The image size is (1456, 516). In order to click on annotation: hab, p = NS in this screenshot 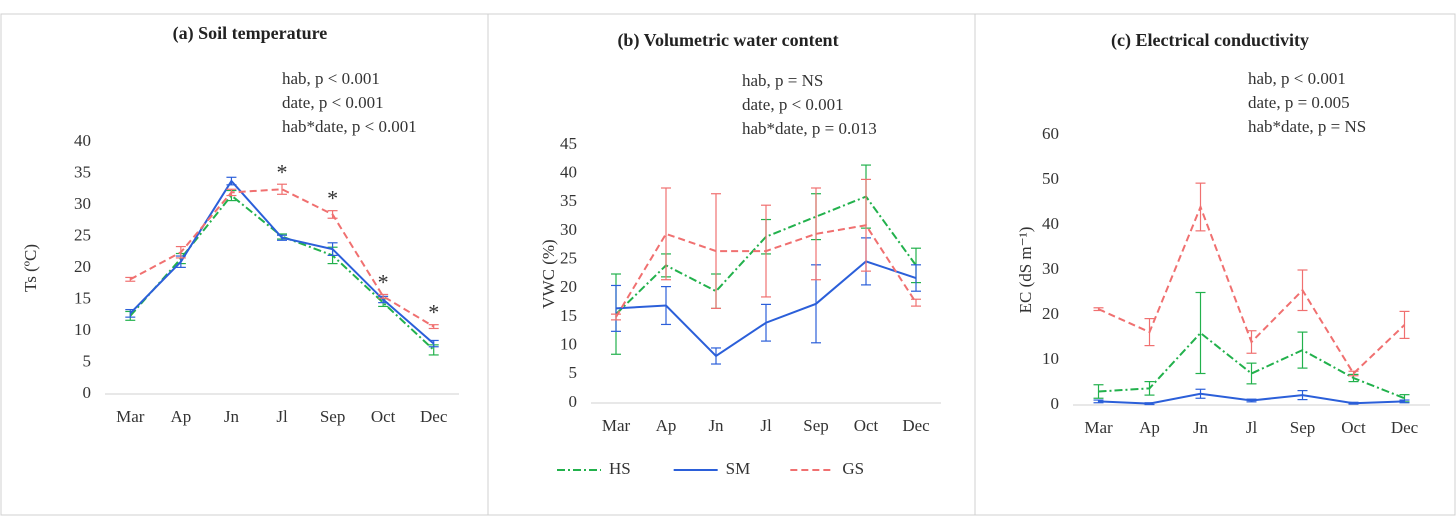, I will do `click(782, 80)`.